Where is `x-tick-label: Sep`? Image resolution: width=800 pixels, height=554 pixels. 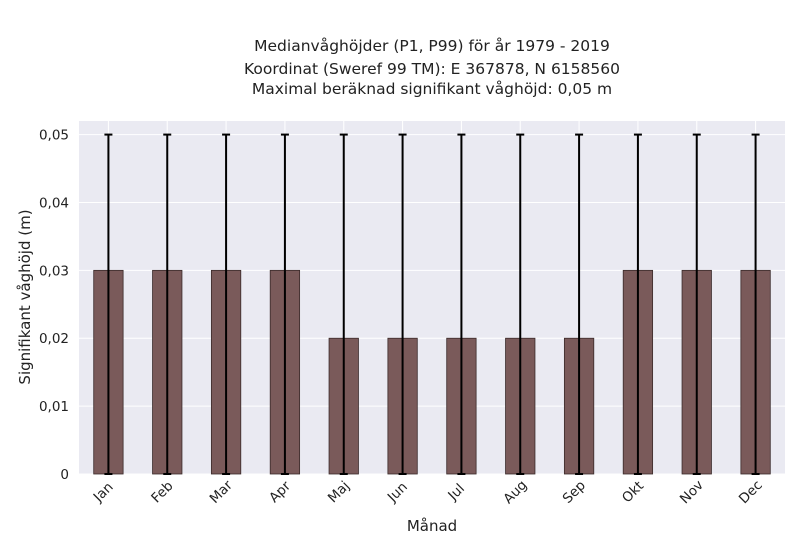
x-tick-label: Sep is located at coordinates (574, 492).